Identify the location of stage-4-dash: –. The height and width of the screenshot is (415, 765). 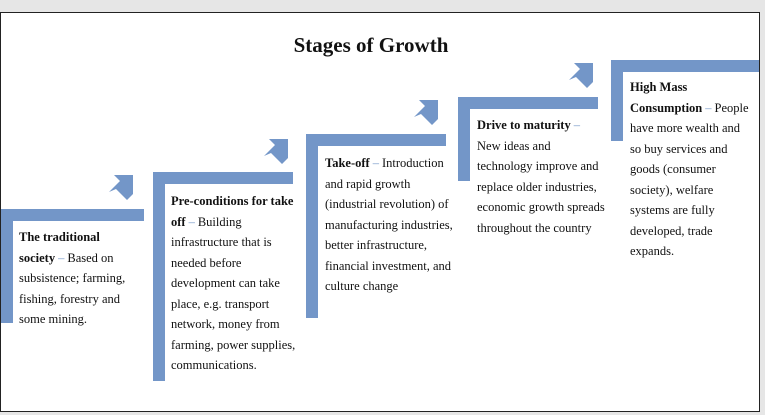
(576, 125).